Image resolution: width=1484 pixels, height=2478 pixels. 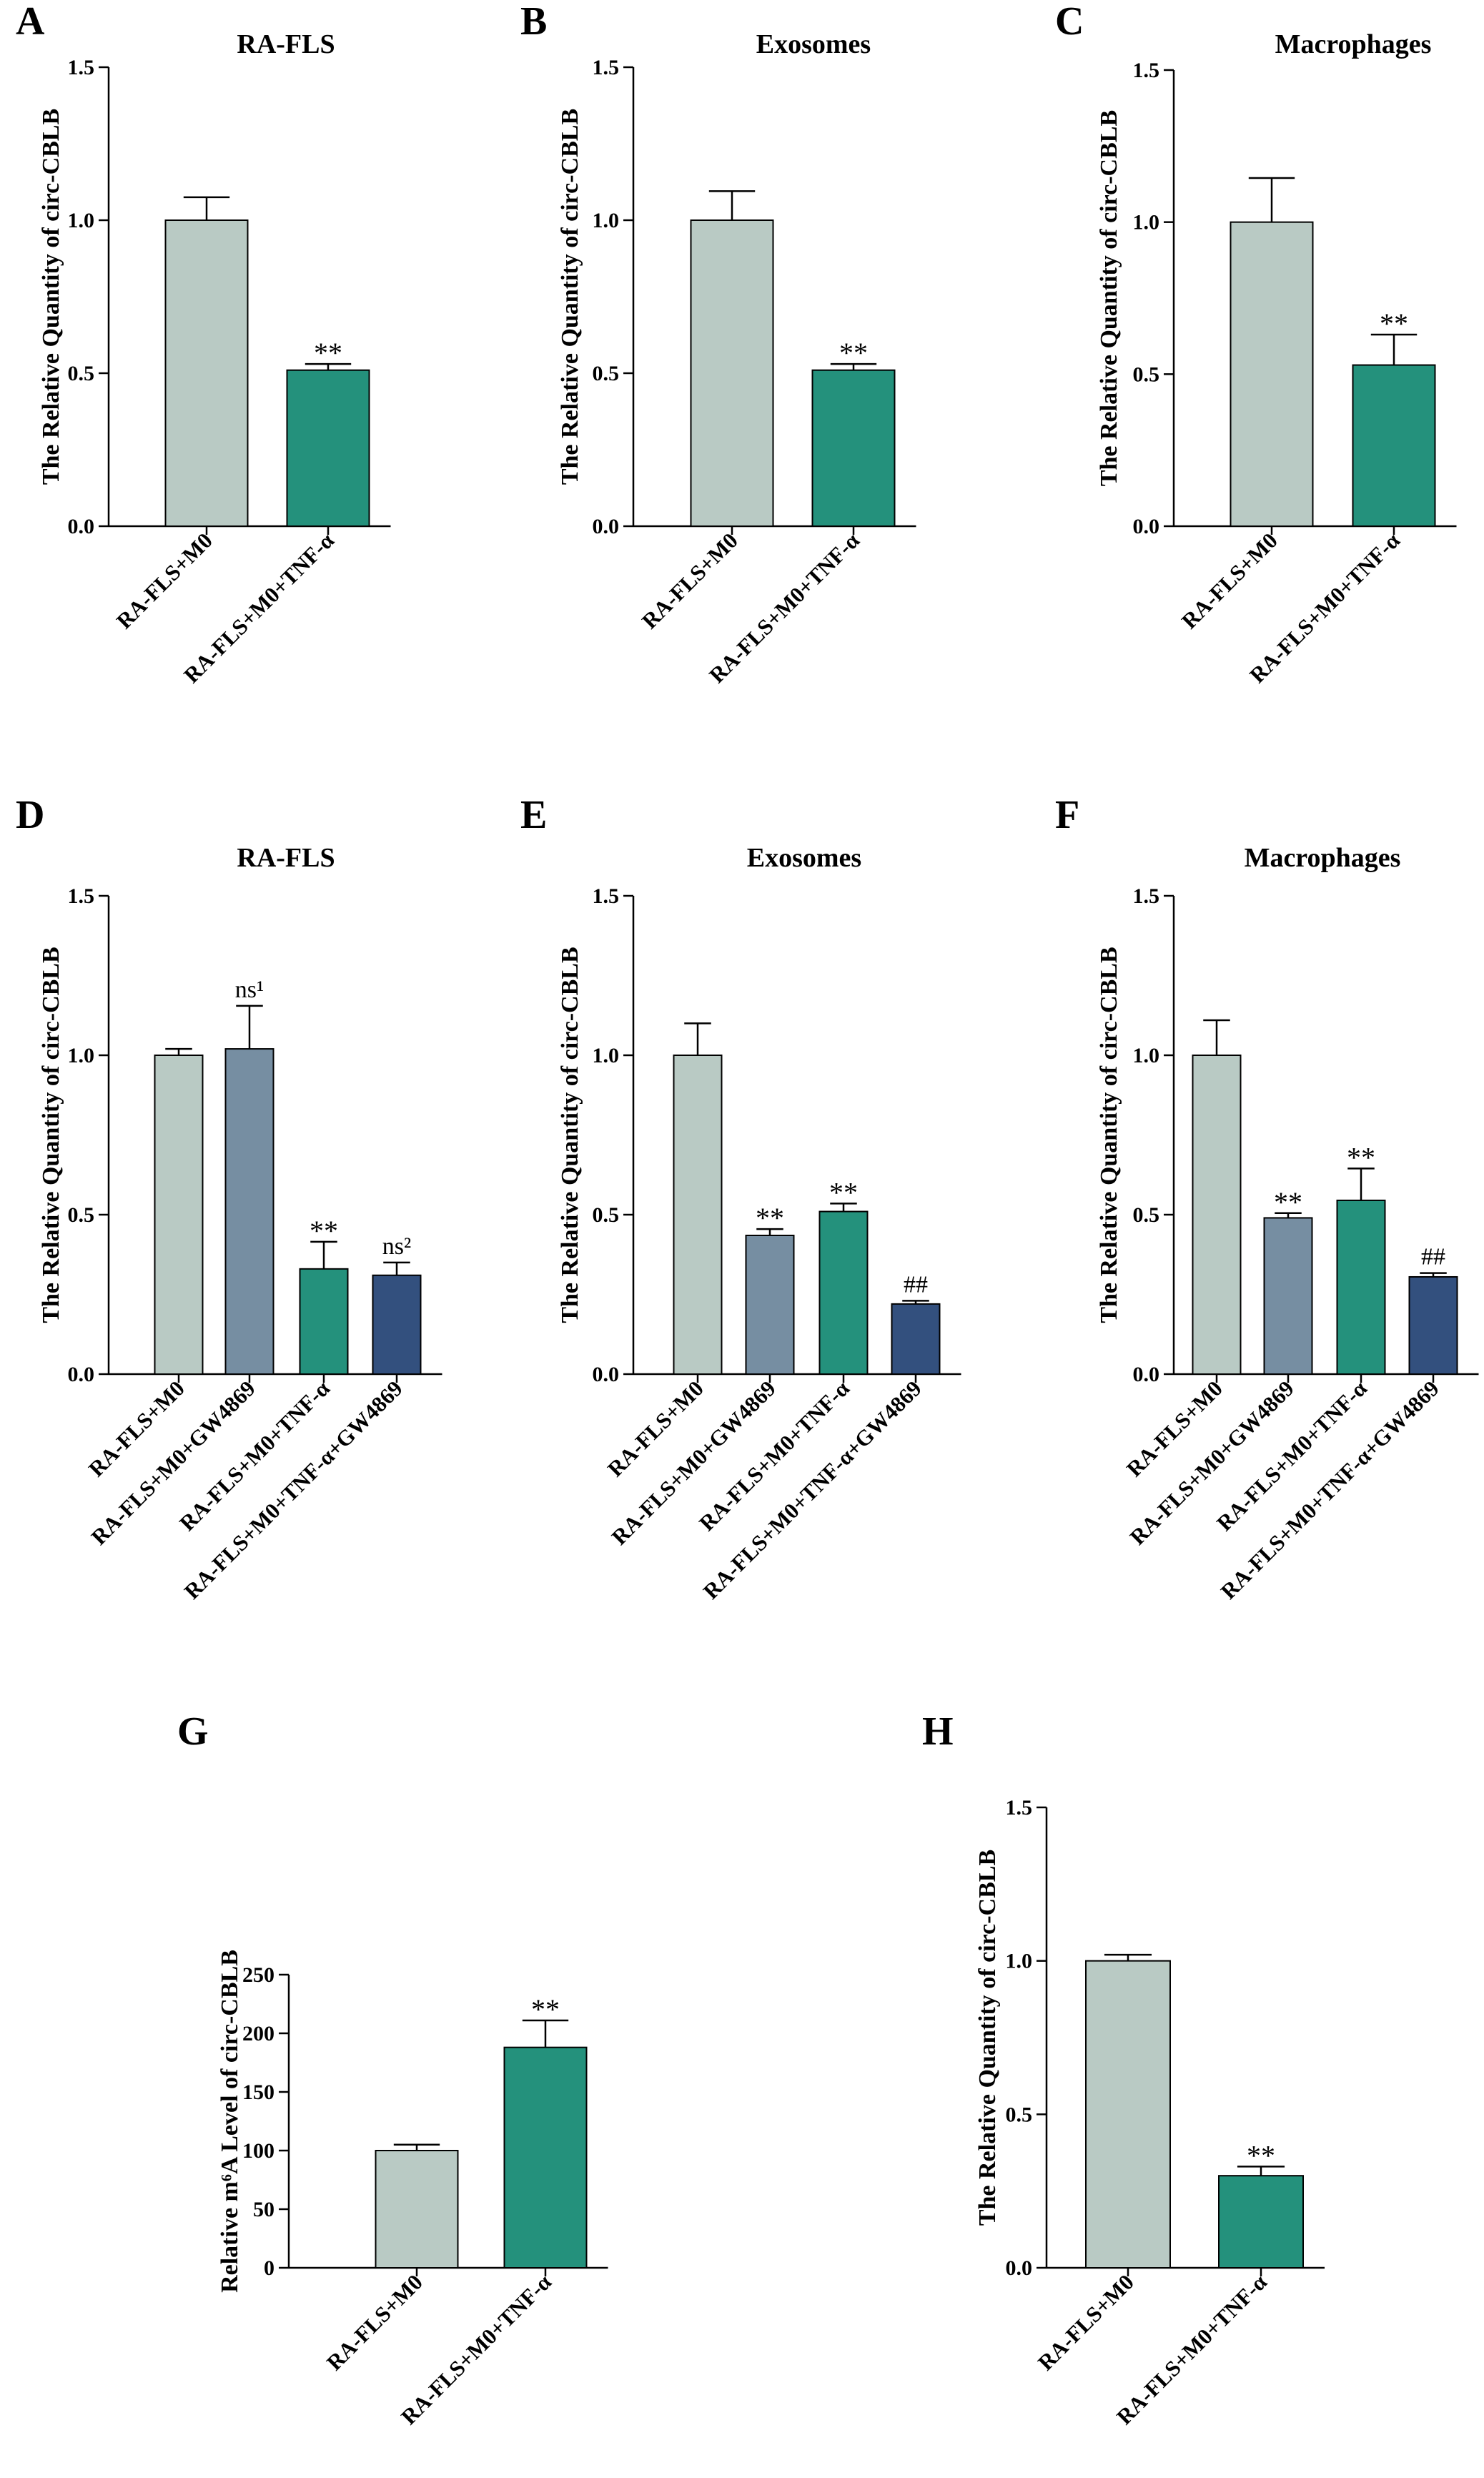 What do you see at coordinates (258, 2092) in the screenshot?
I see `y-tick-label: 150` at bounding box center [258, 2092].